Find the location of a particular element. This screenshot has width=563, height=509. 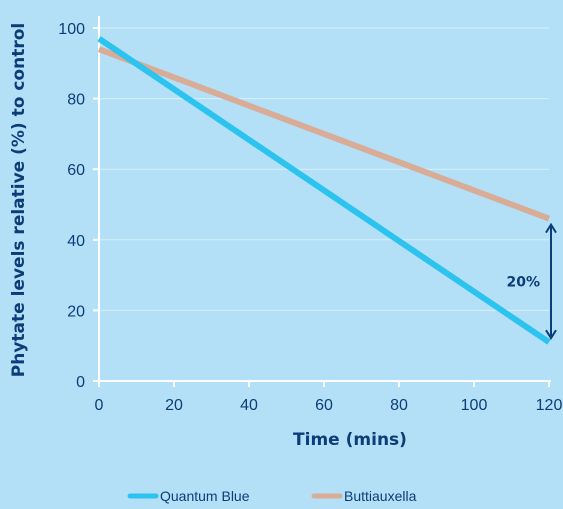

y-tick-label: 40 is located at coordinates (76, 241).